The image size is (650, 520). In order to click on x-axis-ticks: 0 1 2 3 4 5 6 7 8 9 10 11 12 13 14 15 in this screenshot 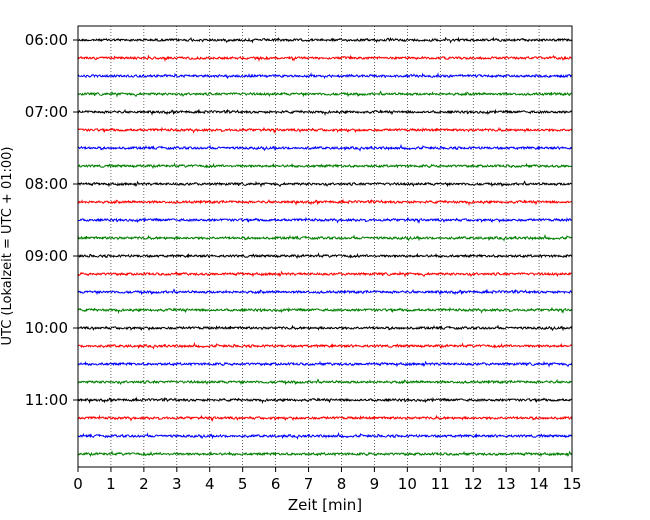, I will do `click(327, 480)`.